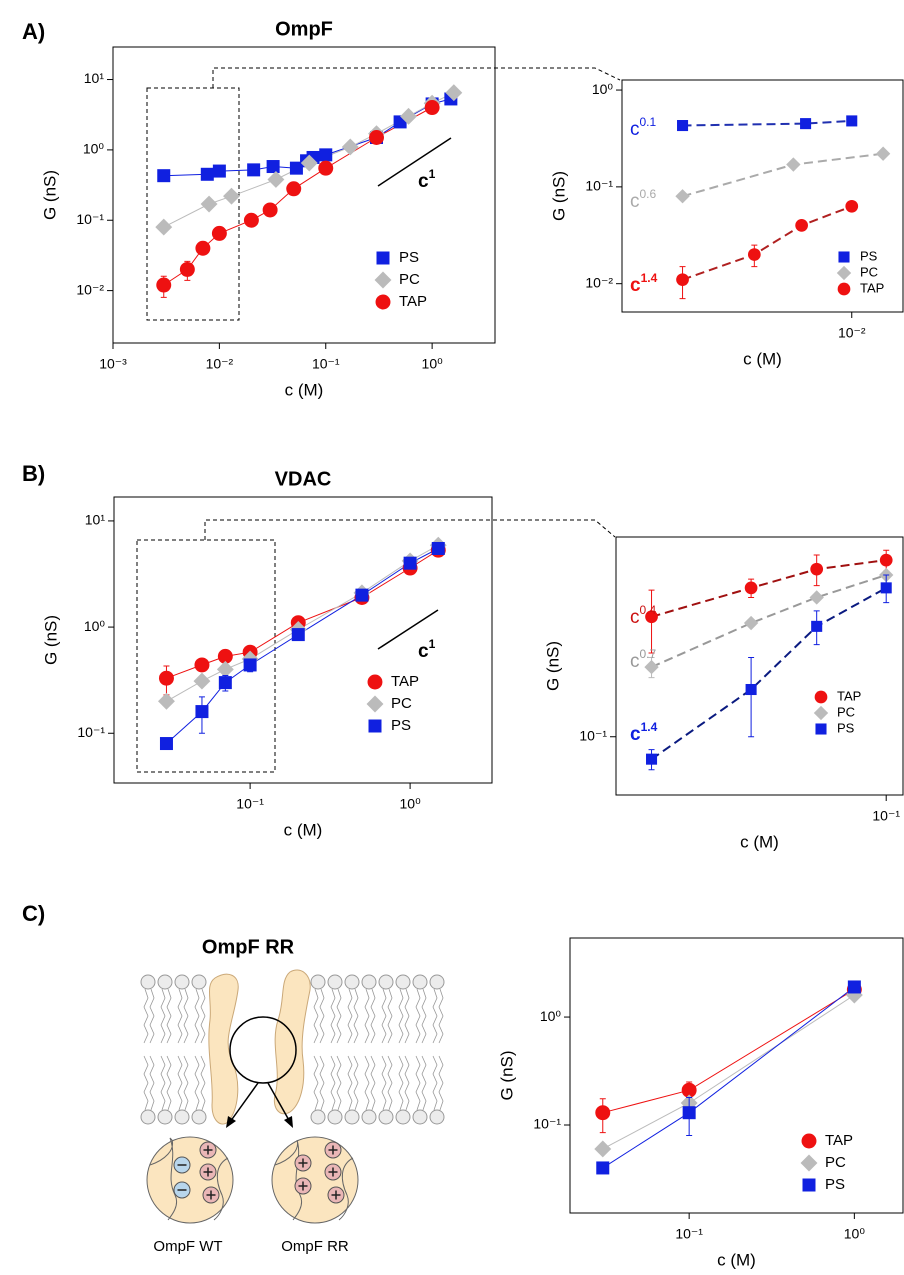  I want to click on zoom-box, so click(206, 656).